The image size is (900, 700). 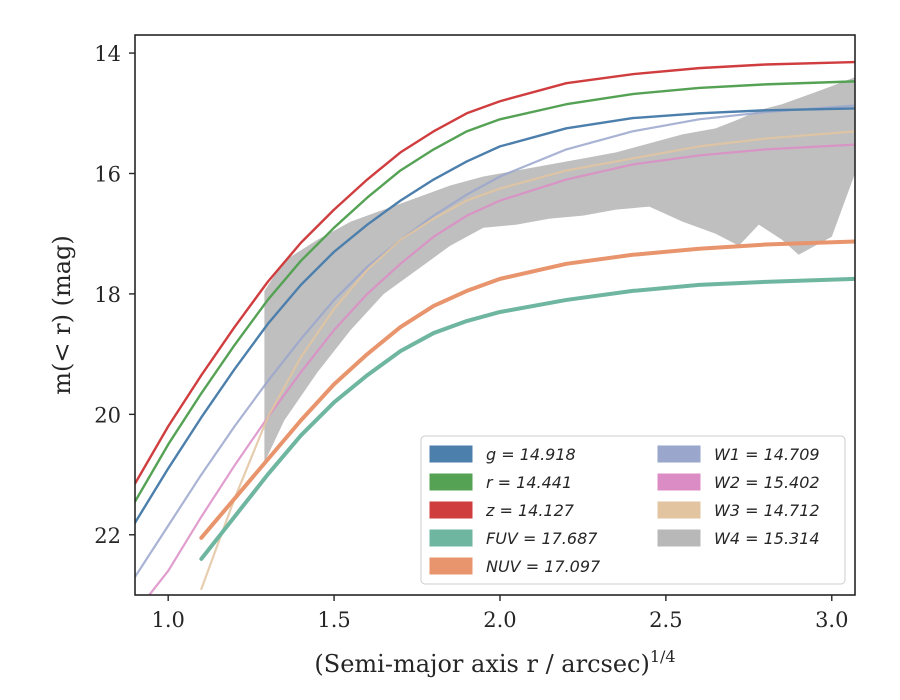 What do you see at coordinates (543, 566) in the screenshot?
I see `legend-label-nuv: NUV = 17.097` at bounding box center [543, 566].